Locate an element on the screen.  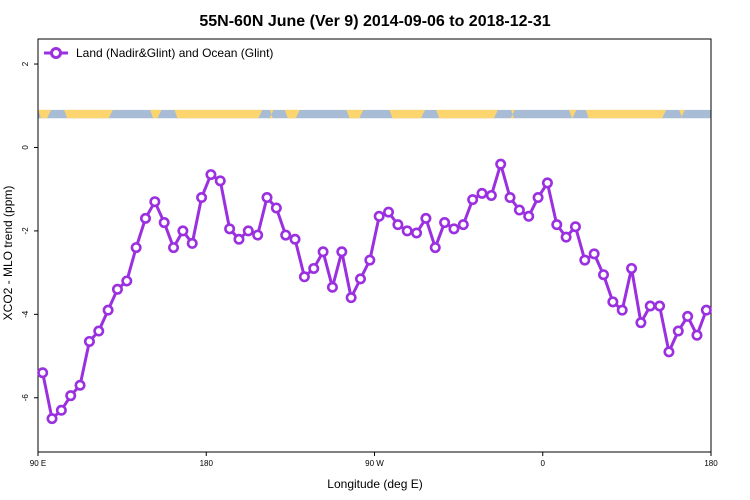
x-tick-label-3: 0 is located at coordinates (543, 463).